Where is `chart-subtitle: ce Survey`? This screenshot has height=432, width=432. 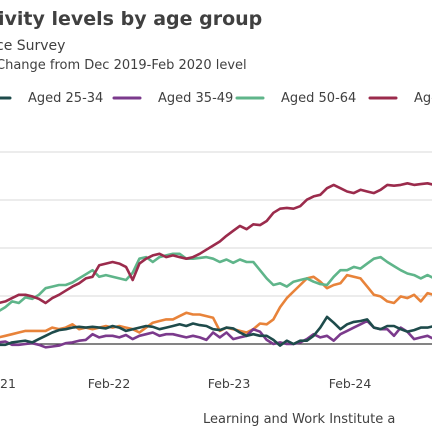
chart-subtitle: ce Survey is located at coordinates (33, 46).